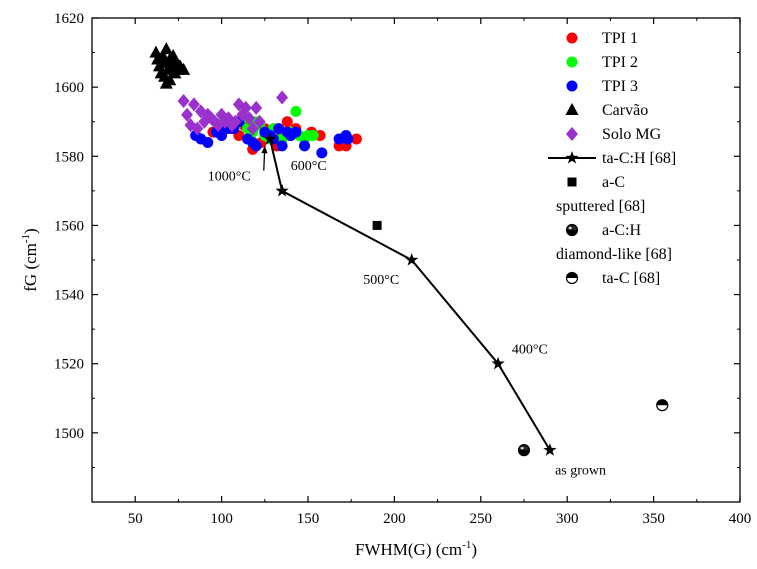 The height and width of the screenshot is (569, 757). Describe the element at coordinates (221, 519) in the screenshot. I see `x-tick-label: 100` at that location.